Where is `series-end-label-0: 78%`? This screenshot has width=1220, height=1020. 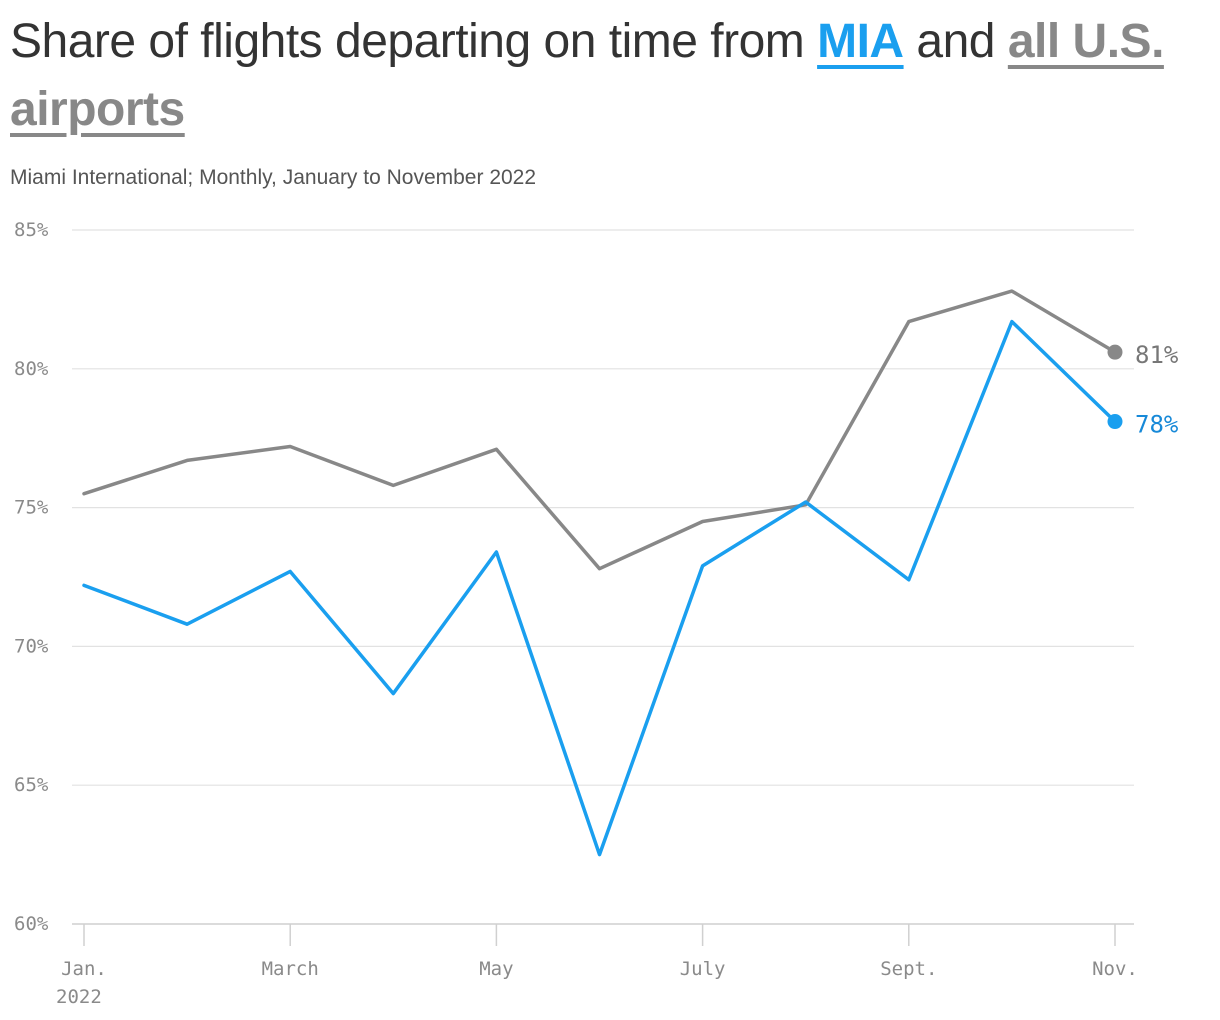 series-end-label-0: 78% is located at coordinates (1157, 425).